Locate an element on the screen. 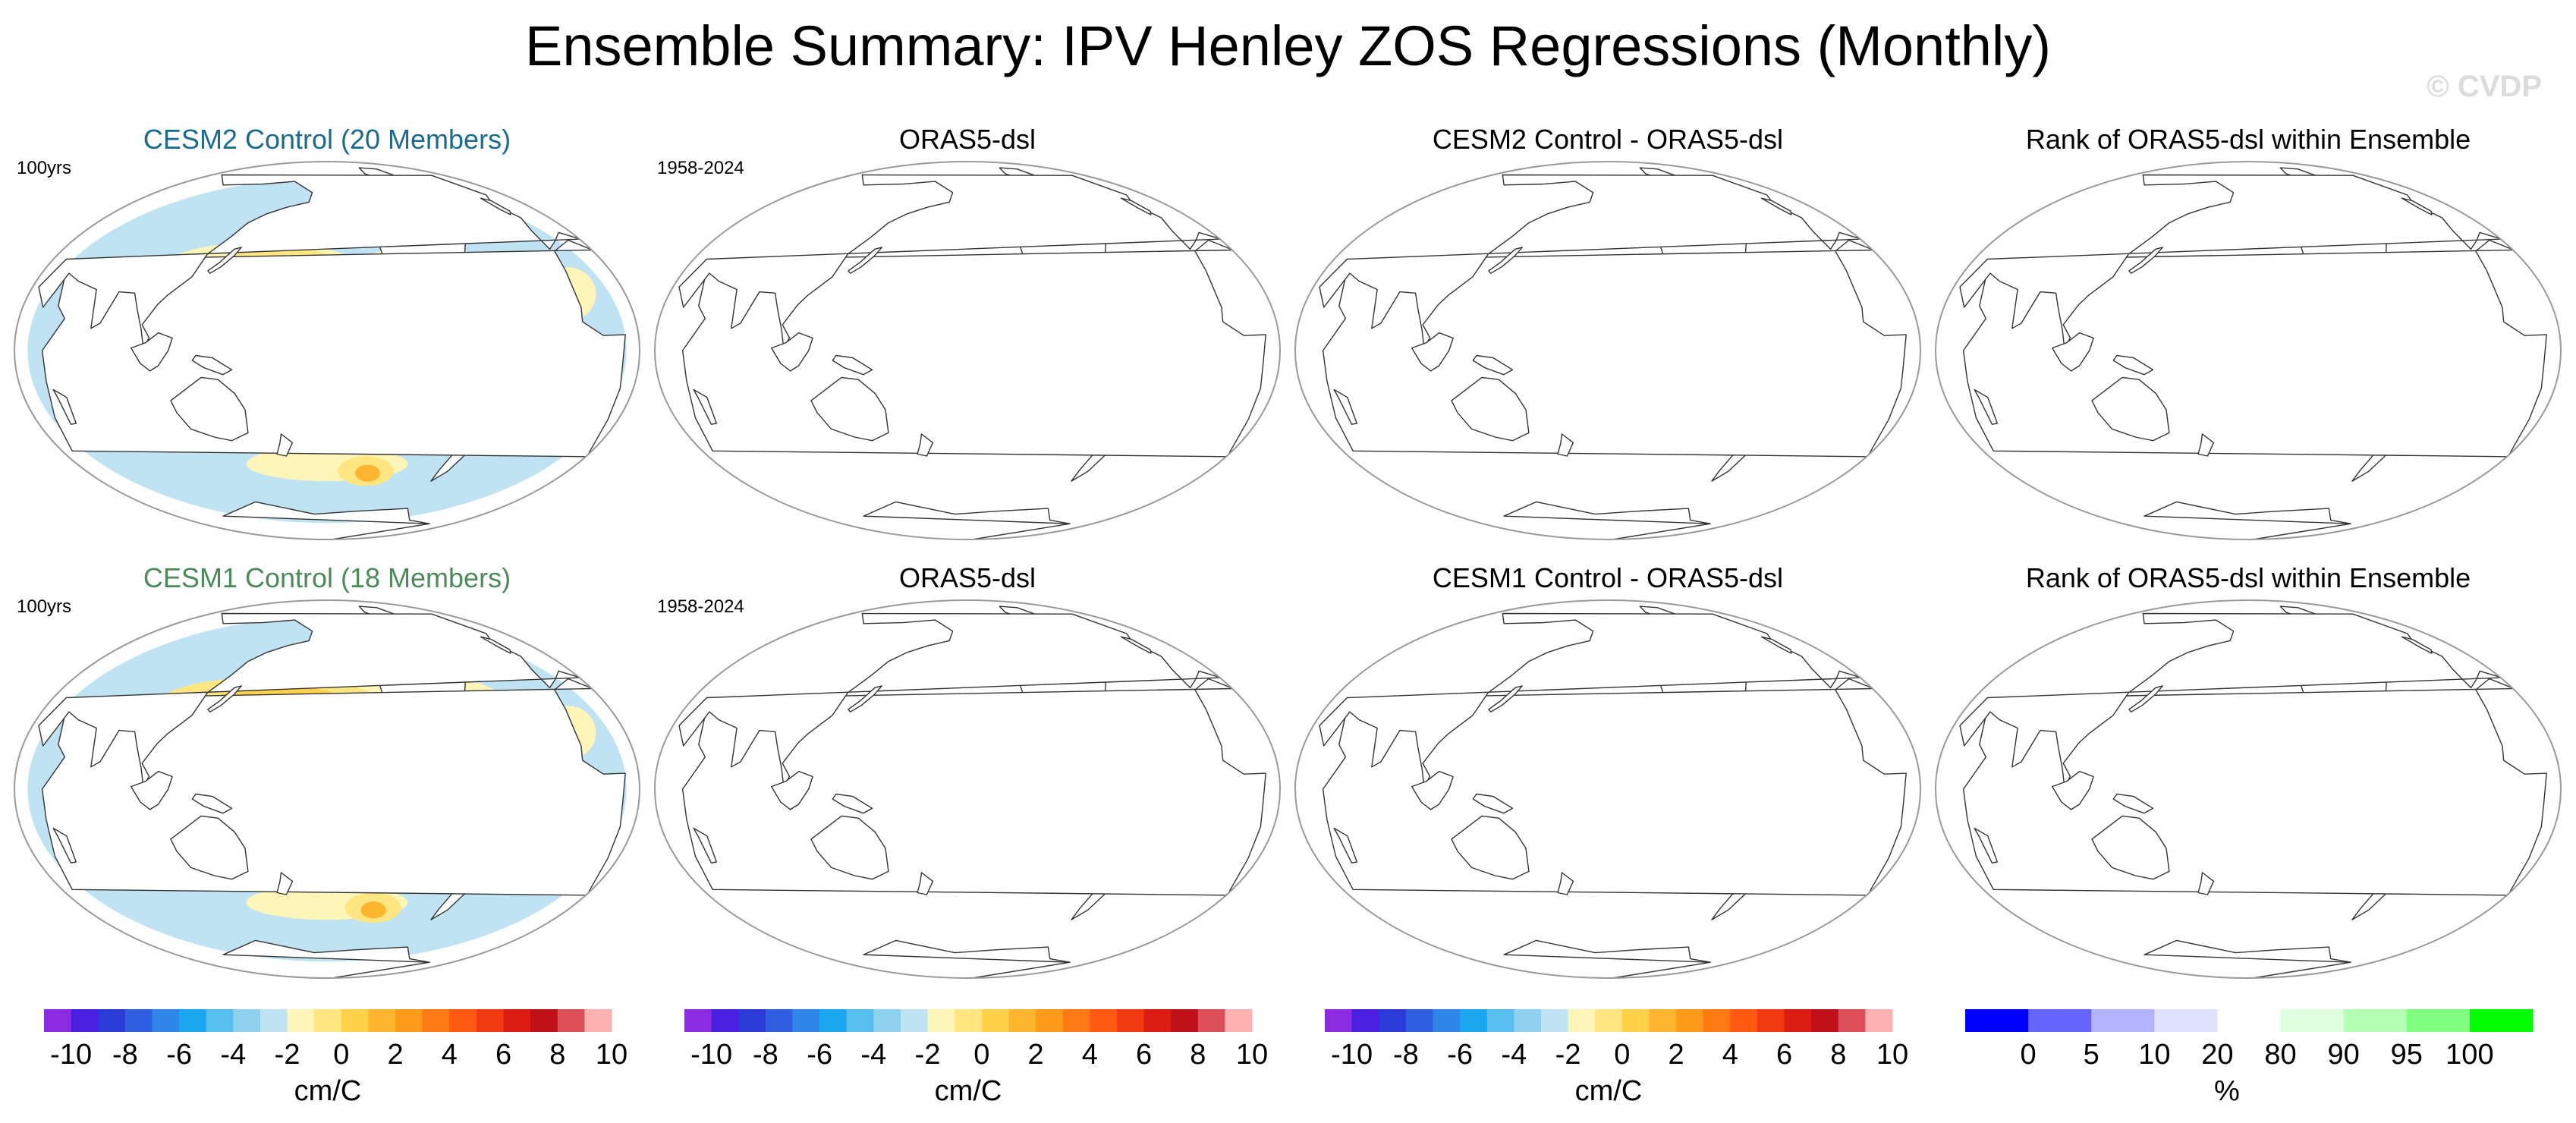  panel-title: CESM1 Control - ORAS5-dsl is located at coordinates (1608, 577).